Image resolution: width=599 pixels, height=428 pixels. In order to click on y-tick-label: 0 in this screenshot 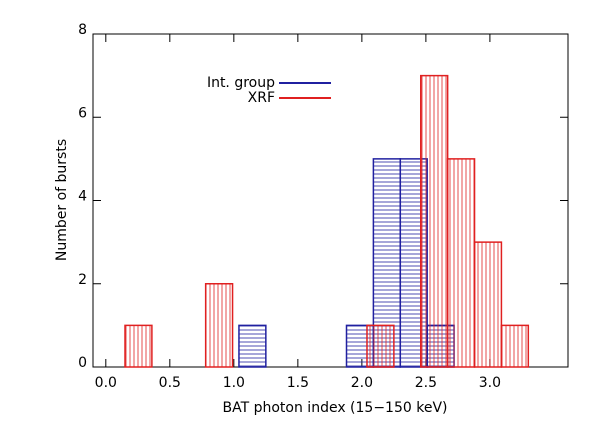, I will do `click(82, 363)`.